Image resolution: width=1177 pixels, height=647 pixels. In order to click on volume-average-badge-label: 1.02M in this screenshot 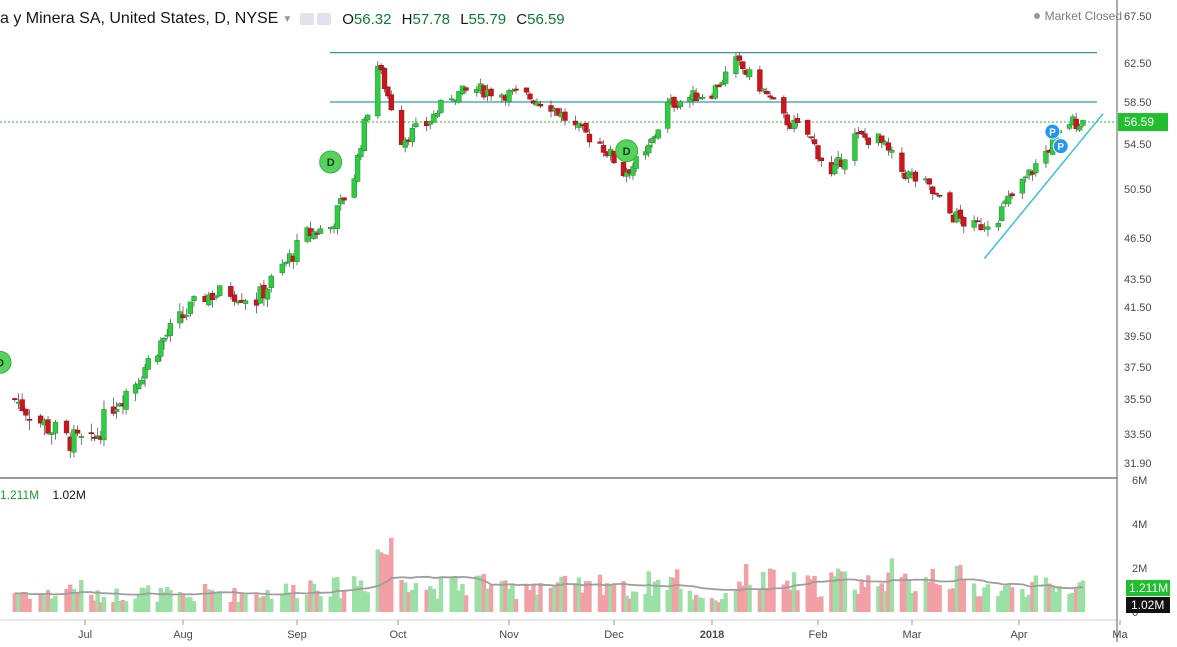, I will do `click(1147, 605)`.